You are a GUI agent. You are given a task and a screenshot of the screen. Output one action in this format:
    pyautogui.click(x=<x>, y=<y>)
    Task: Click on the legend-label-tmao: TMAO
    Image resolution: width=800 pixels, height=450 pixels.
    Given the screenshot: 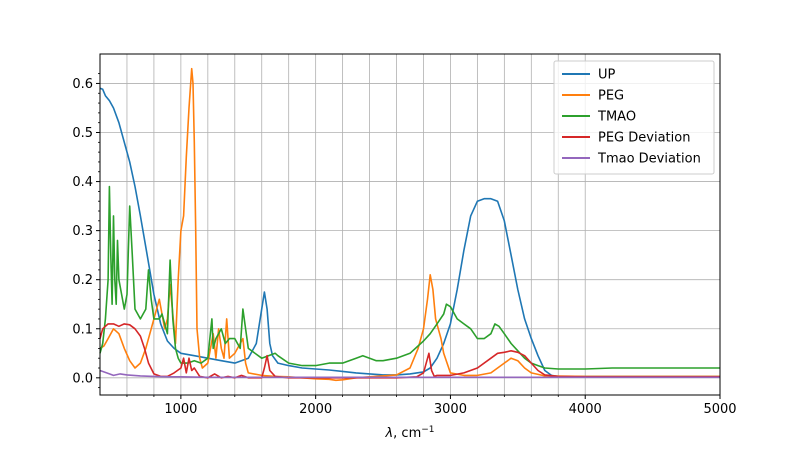 What is the action you would take?
    pyautogui.click(x=616, y=117)
    